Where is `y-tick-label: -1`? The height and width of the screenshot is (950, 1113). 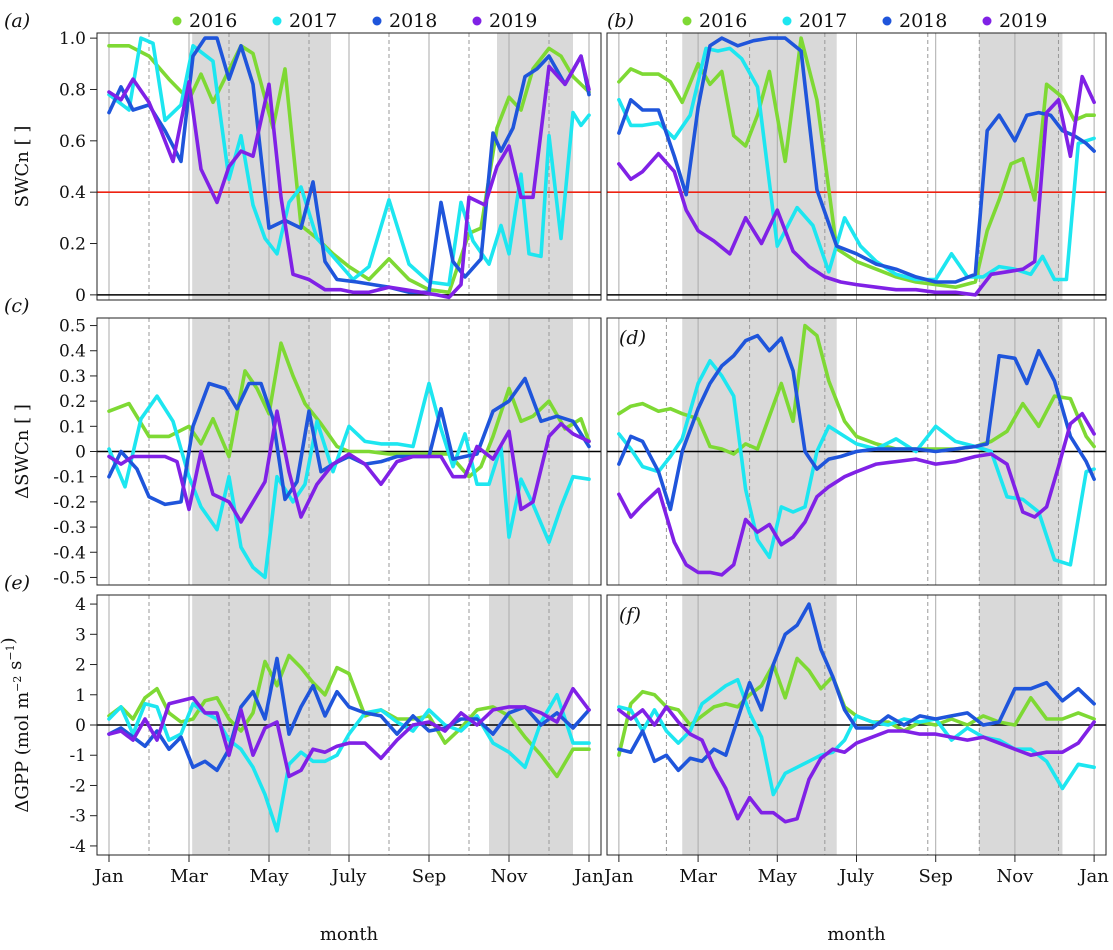 y-tick-label: -1 is located at coordinates (77, 756).